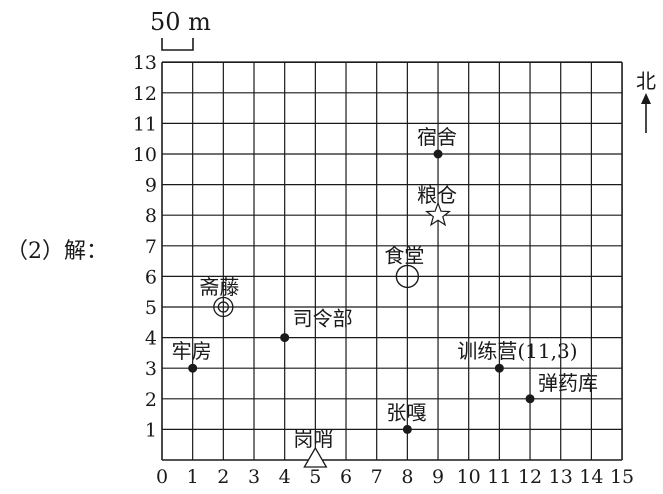 The width and height of the screenshot is (663, 494). I want to click on location-label: 粮仓, so click(437, 195).